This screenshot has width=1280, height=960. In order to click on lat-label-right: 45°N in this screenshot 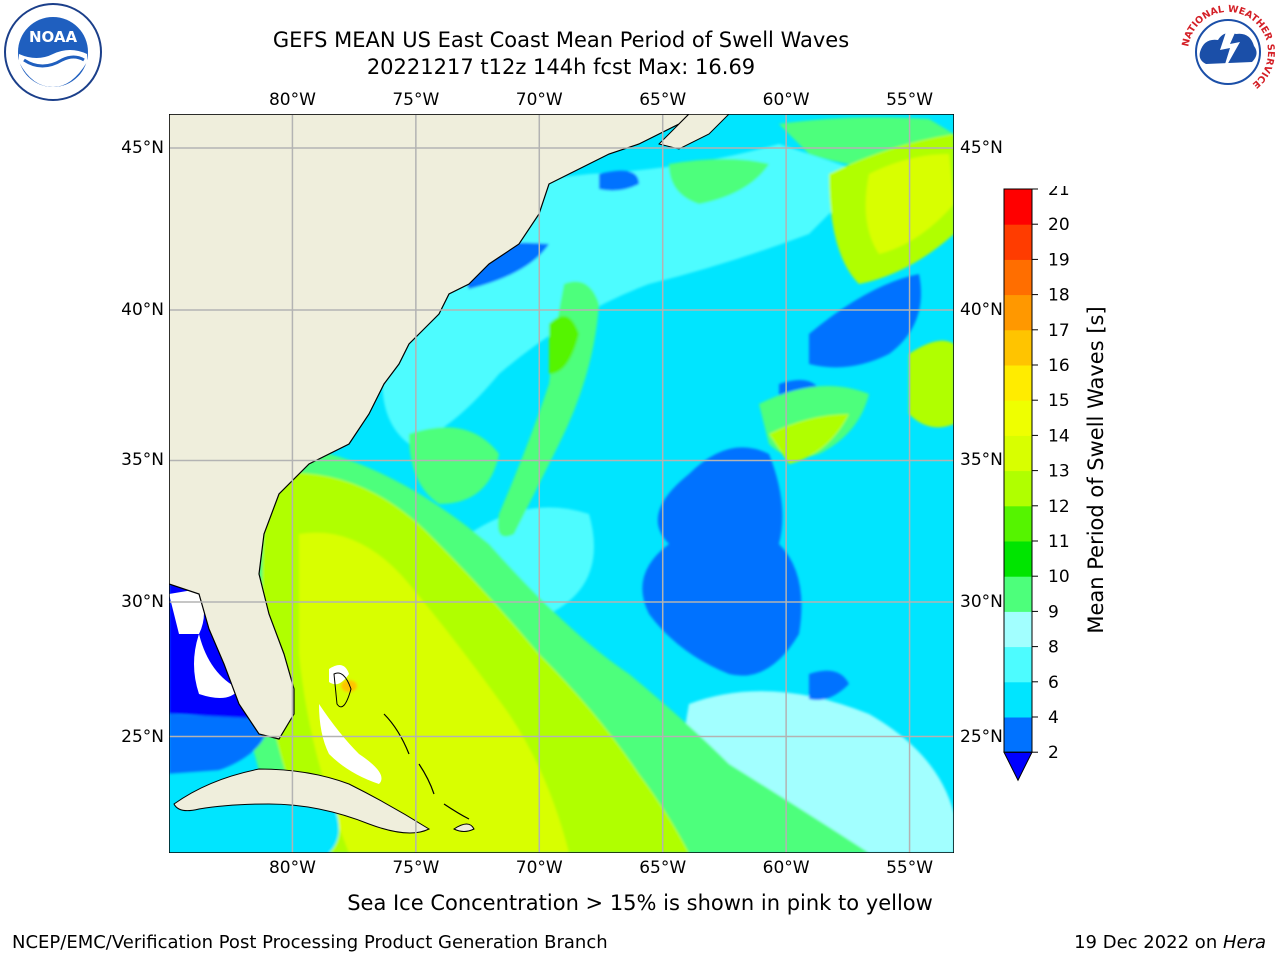, I will do `click(981, 148)`.